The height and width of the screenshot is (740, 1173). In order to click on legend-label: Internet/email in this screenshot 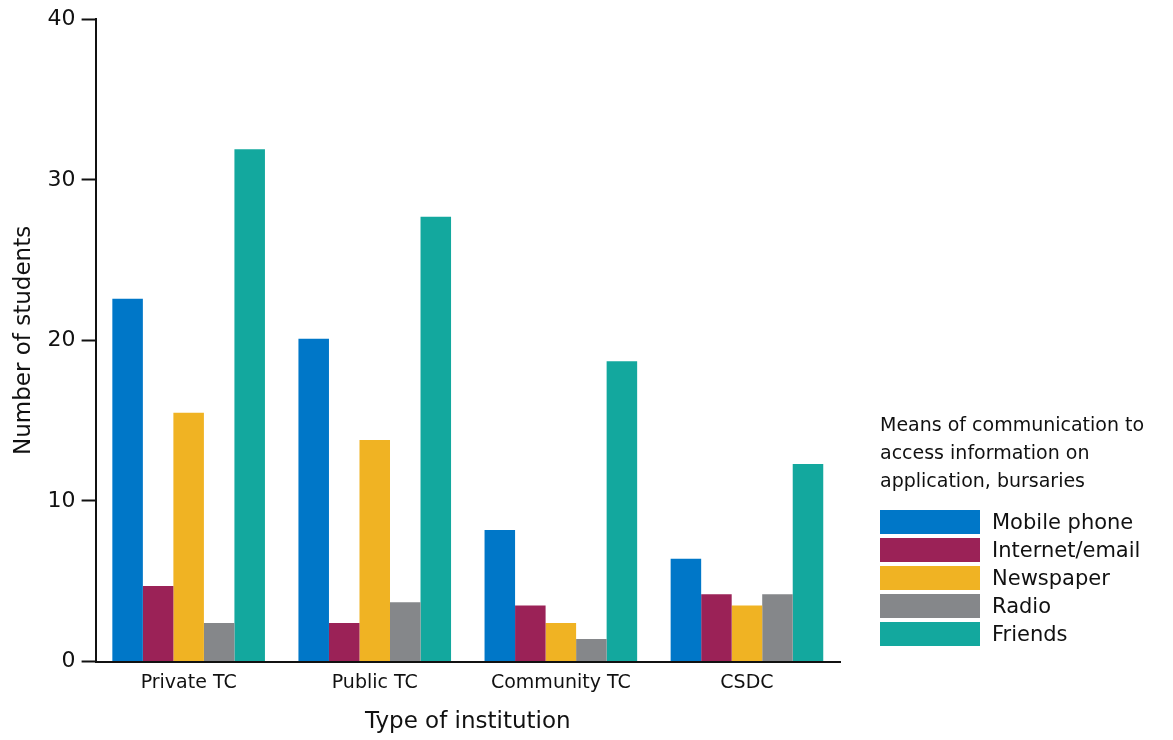, I will do `click(1066, 550)`.